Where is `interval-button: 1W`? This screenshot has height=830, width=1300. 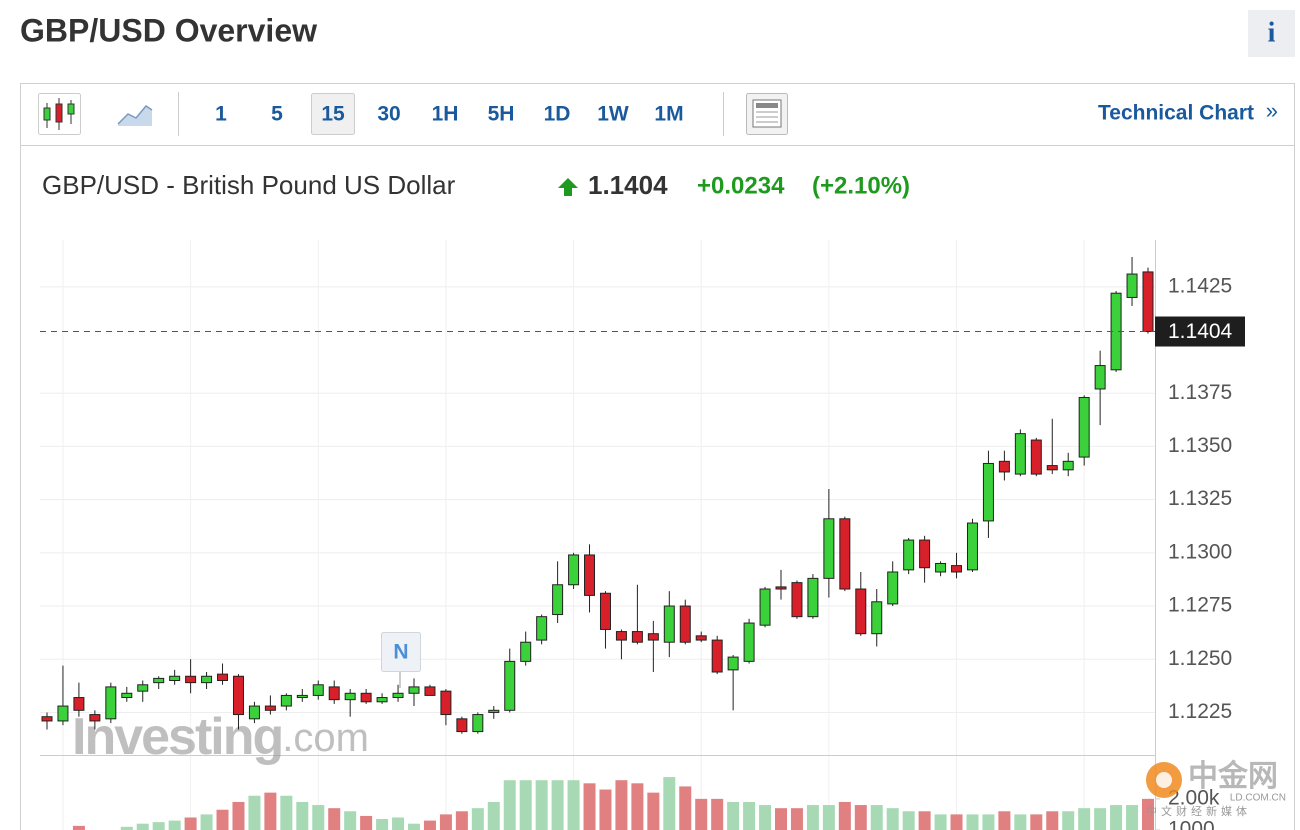
interval-button: 1W is located at coordinates (613, 114).